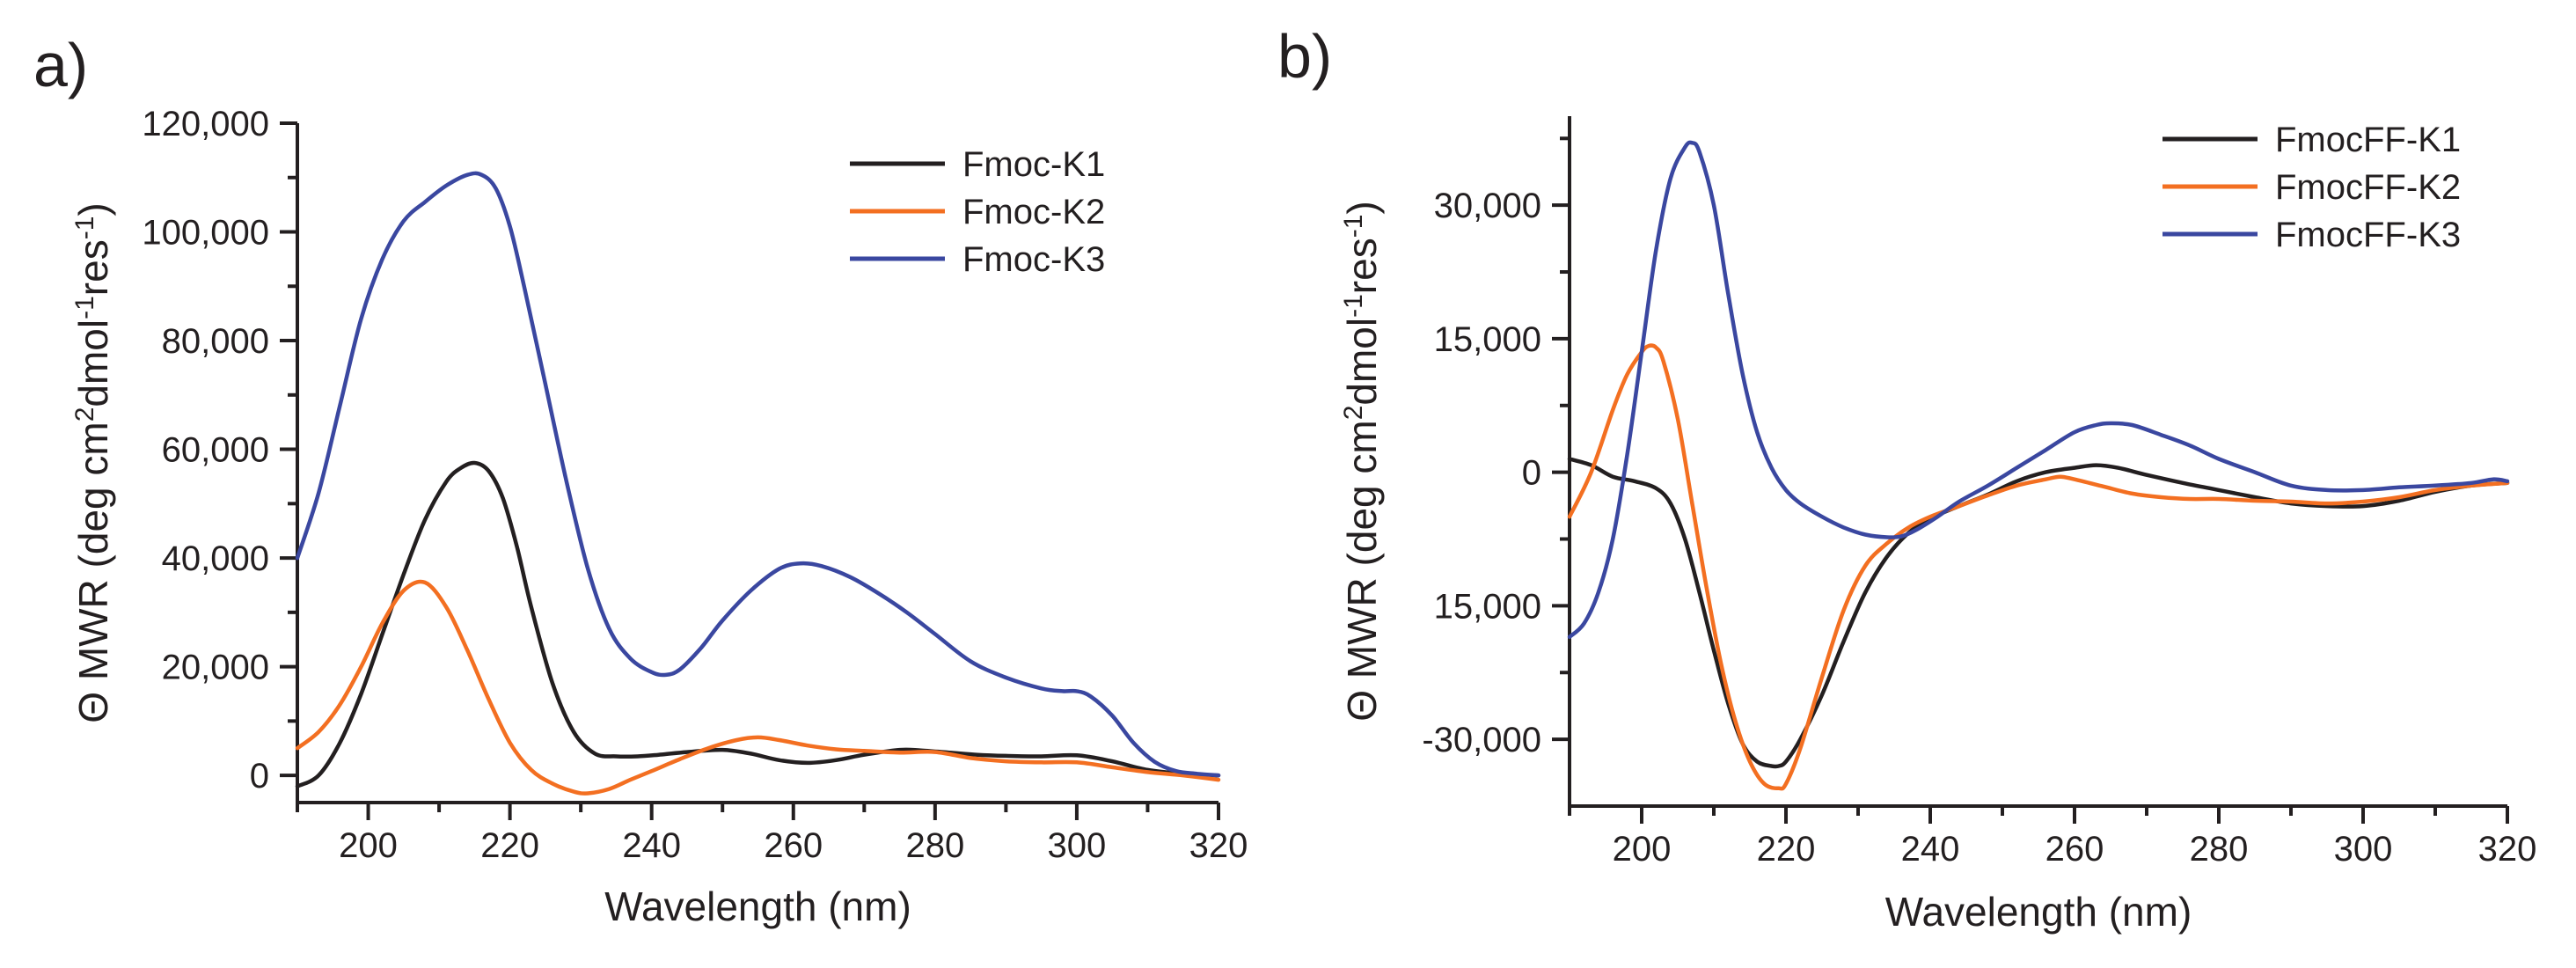 The height and width of the screenshot is (968, 2576). What do you see at coordinates (1033, 260) in the screenshot?
I see `legend-label-fmoc-k3: Fmoc-K3` at bounding box center [1033, 260].